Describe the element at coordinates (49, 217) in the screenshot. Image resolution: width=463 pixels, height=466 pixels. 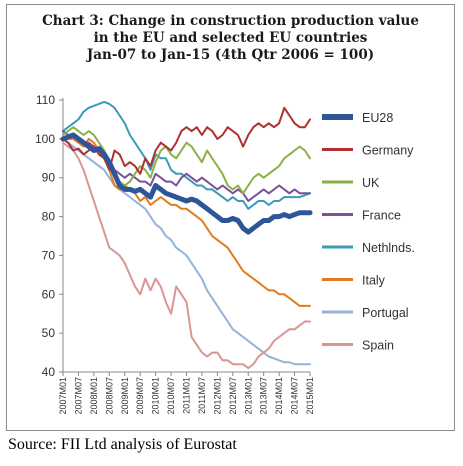
I see `y-tick-label: 80` at that location.